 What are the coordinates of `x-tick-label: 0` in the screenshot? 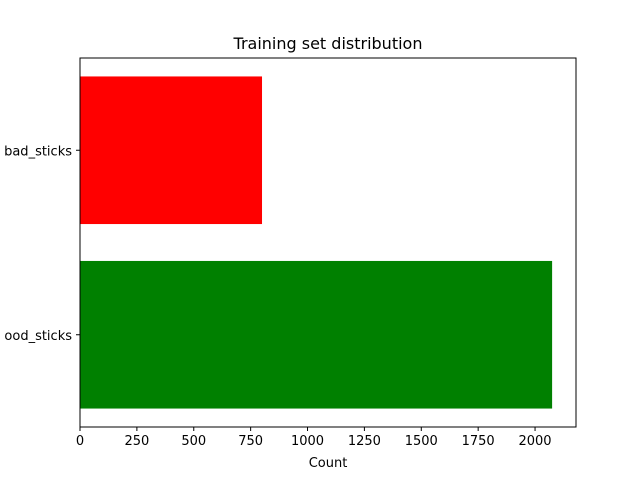 It's located at (80, 441).